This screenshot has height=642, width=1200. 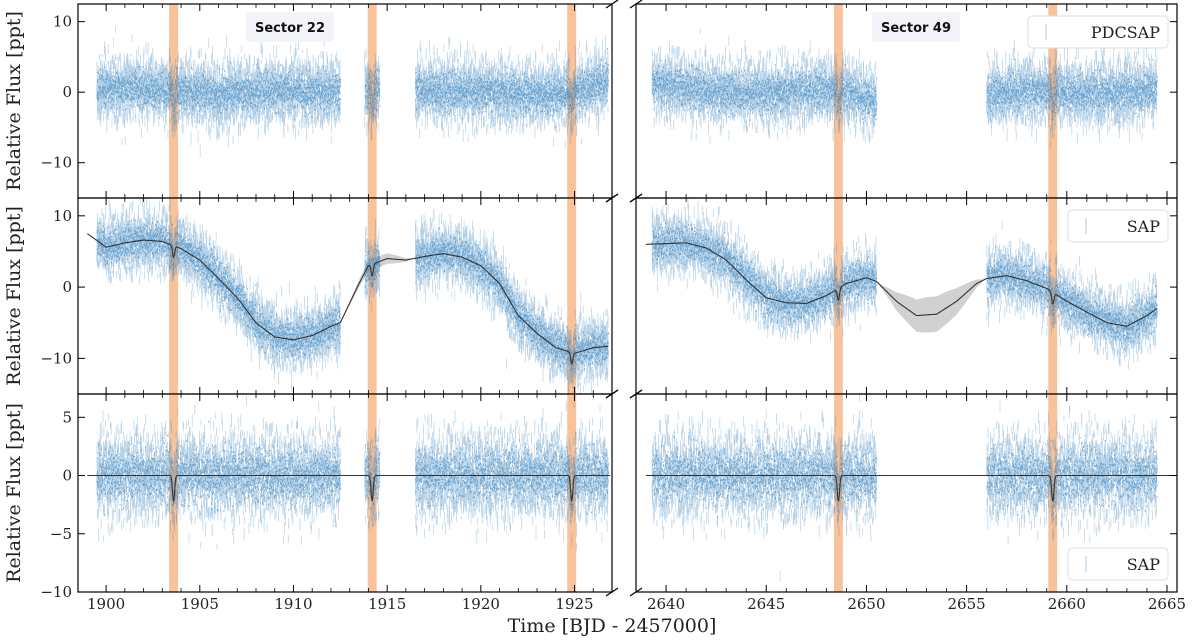 I want to click on sector-label: Sector 22, so click(x=290, y=28).